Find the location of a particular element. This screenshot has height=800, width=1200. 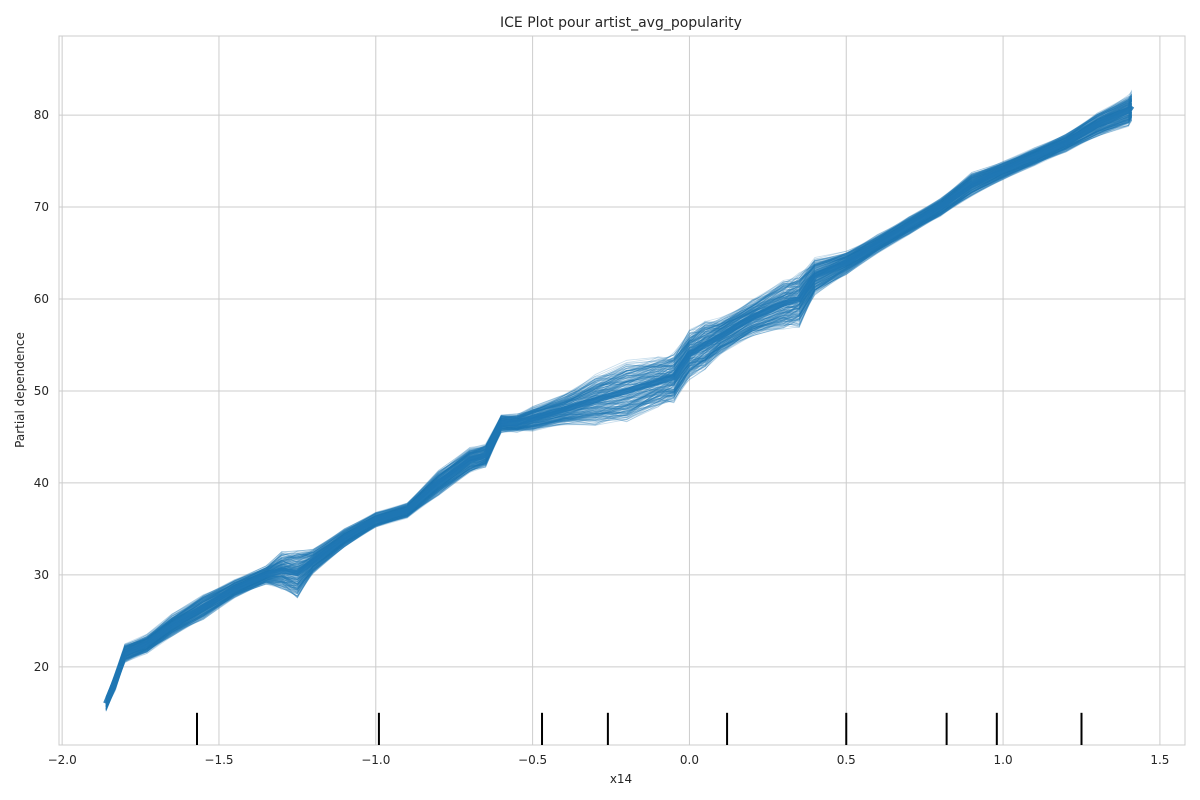

x-tick-label: 1.5 is located at coordinates (1159, 760).